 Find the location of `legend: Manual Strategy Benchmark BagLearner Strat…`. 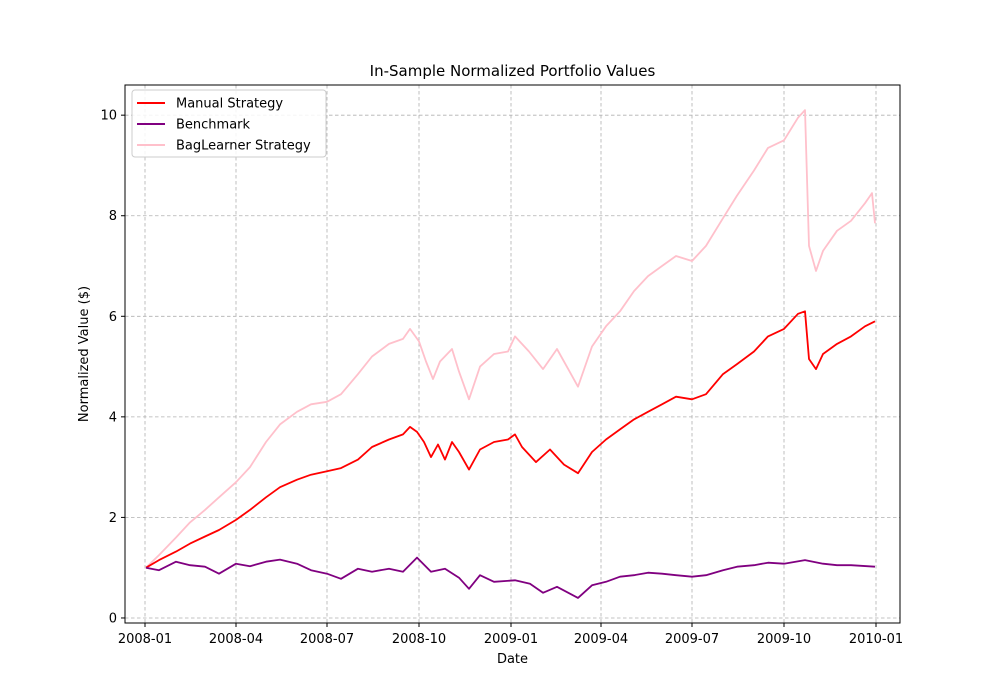

legend: Manual Strategy Benchmark BagLearner Strat… is located at coordinates (229, 123).